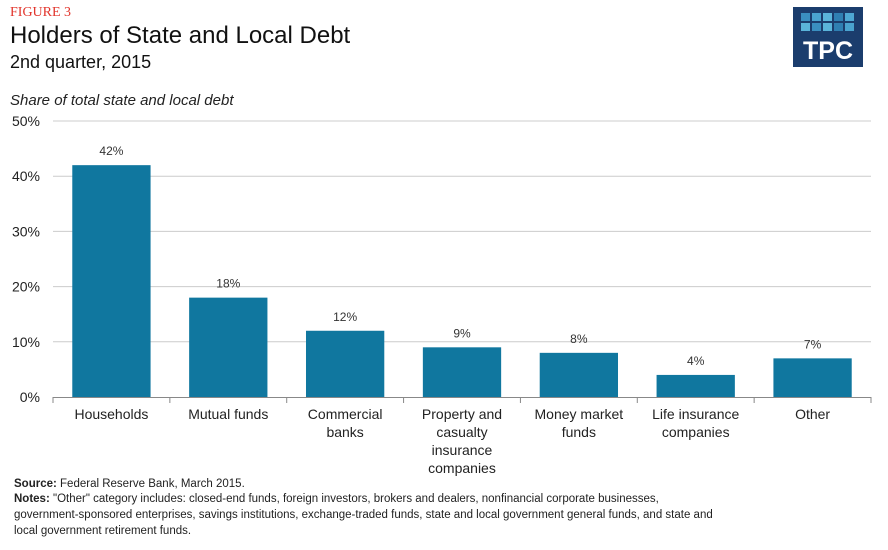 This screenshot has height=550, width=888. Describe the element at coordinates (345, 317) in the screenshot. I see `data-label: 12%` at that location.